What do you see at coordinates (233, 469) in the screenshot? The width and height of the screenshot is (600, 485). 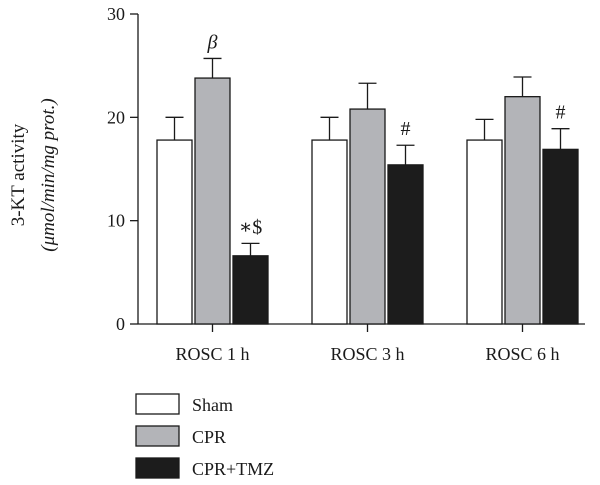 I see `legend-label: CPR+TMZ` at bounding box center [233, 469].